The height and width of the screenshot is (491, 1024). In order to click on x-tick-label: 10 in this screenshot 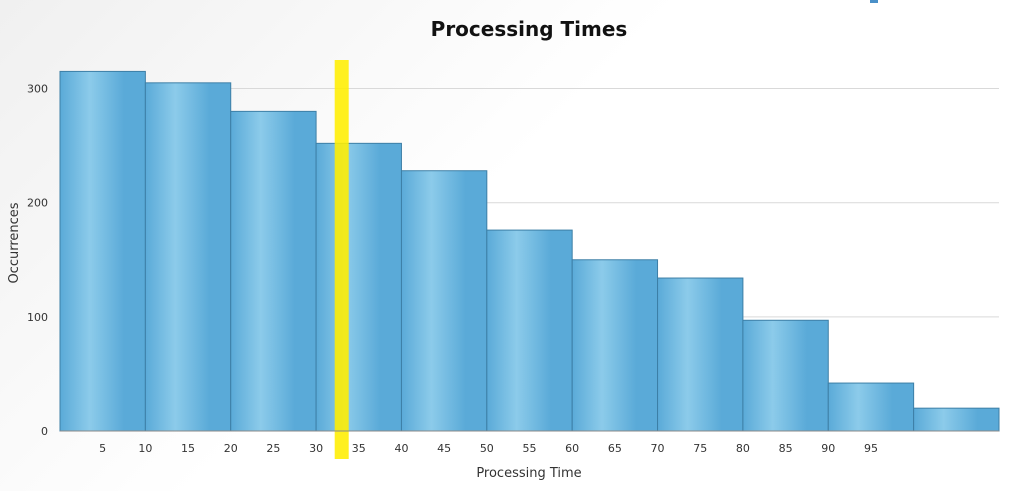, I will do `click(145, 448)`.